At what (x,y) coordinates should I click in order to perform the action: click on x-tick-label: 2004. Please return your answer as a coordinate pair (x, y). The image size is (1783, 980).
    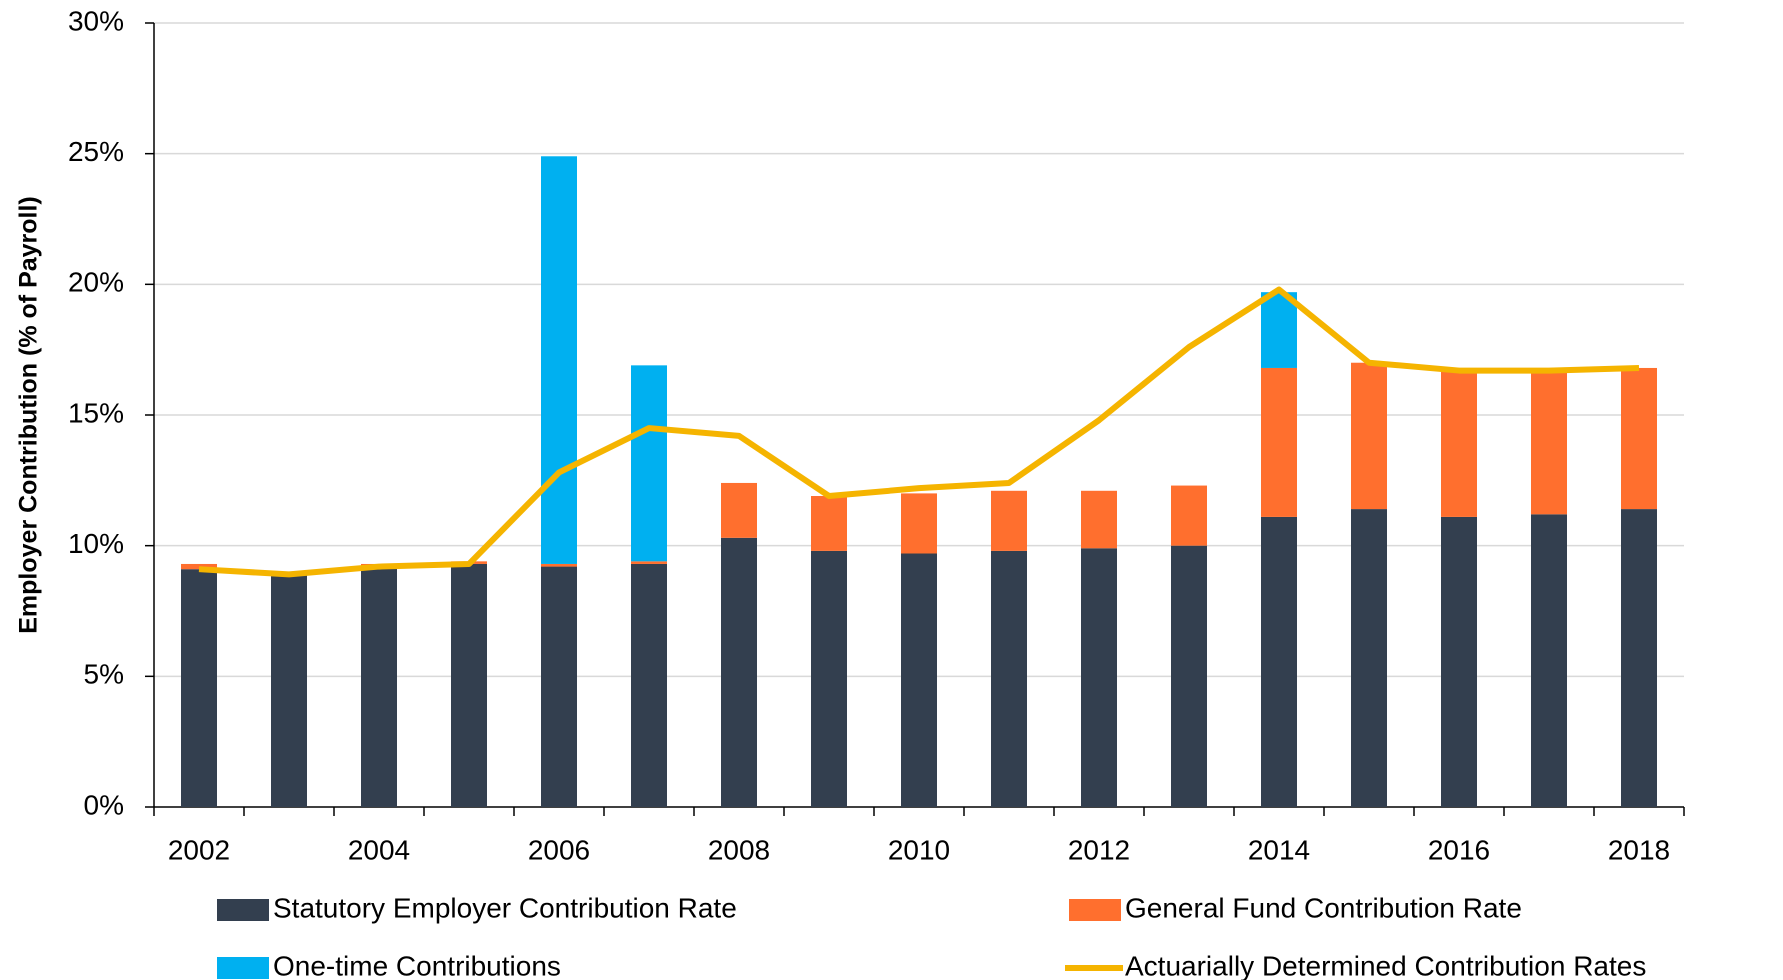
    Looking at the image, I should click on (379, 849).